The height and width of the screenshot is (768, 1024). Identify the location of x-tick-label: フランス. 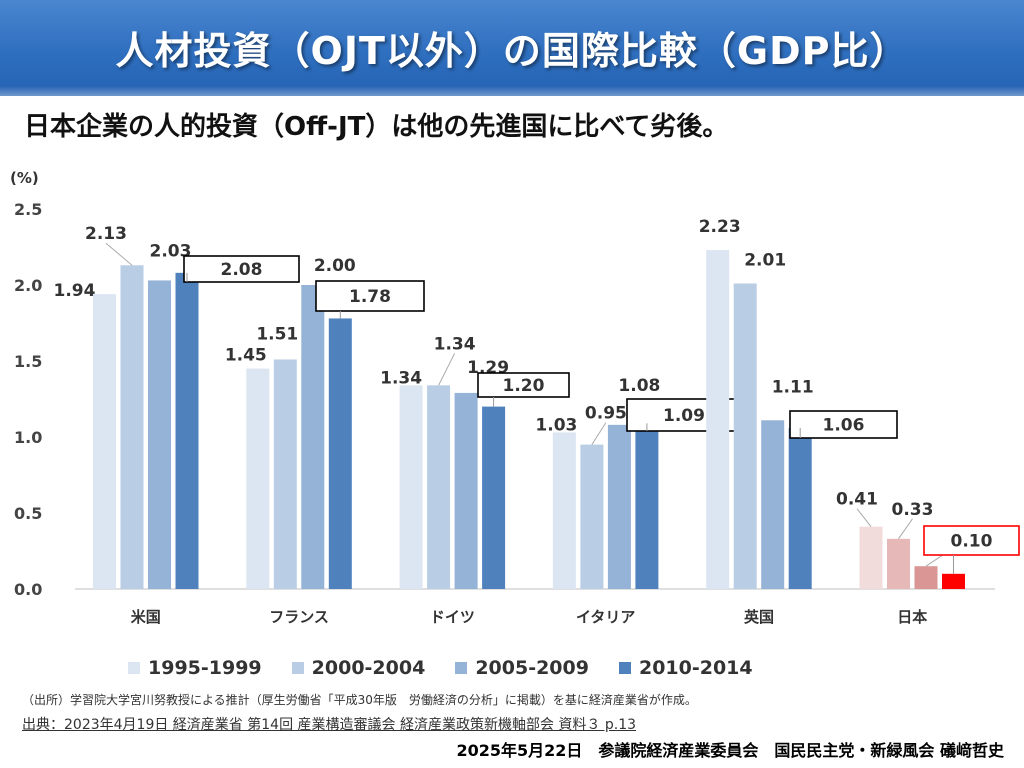
(299, 617).